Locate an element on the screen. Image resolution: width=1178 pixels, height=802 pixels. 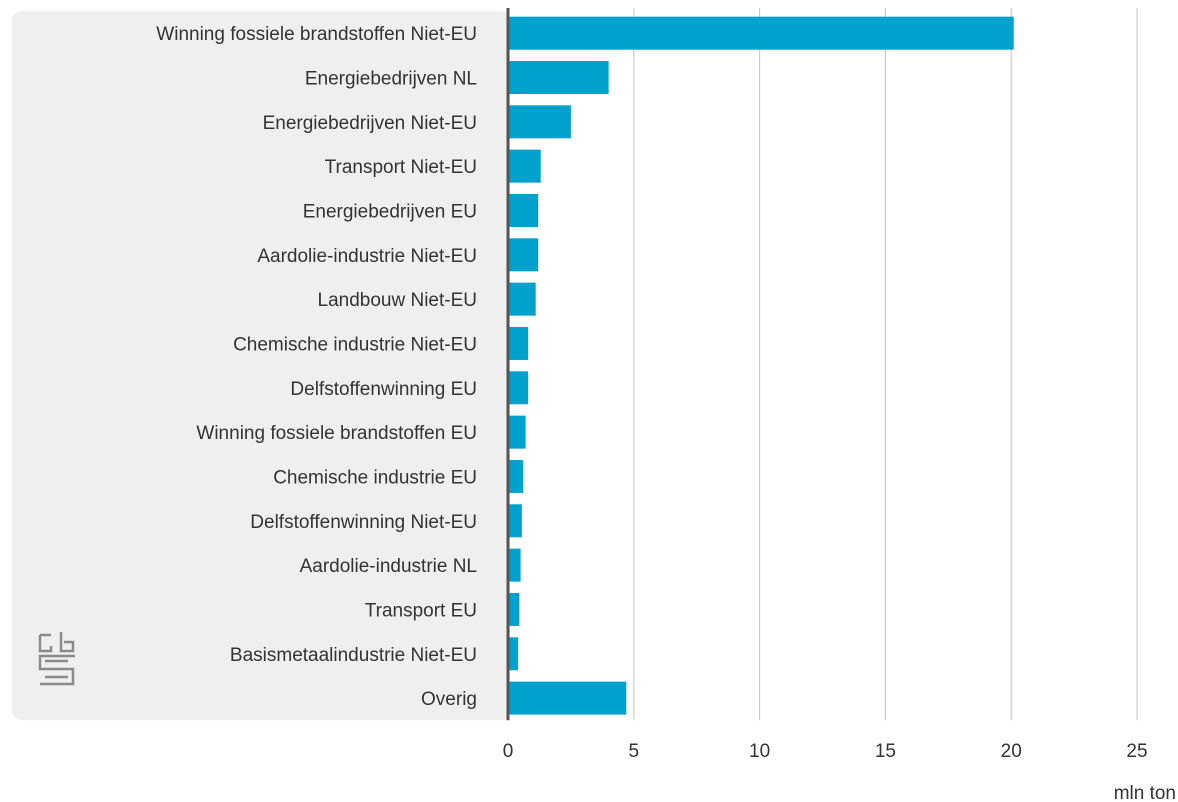
x-tick-label: 25 is located at coordinates (1136, 751).